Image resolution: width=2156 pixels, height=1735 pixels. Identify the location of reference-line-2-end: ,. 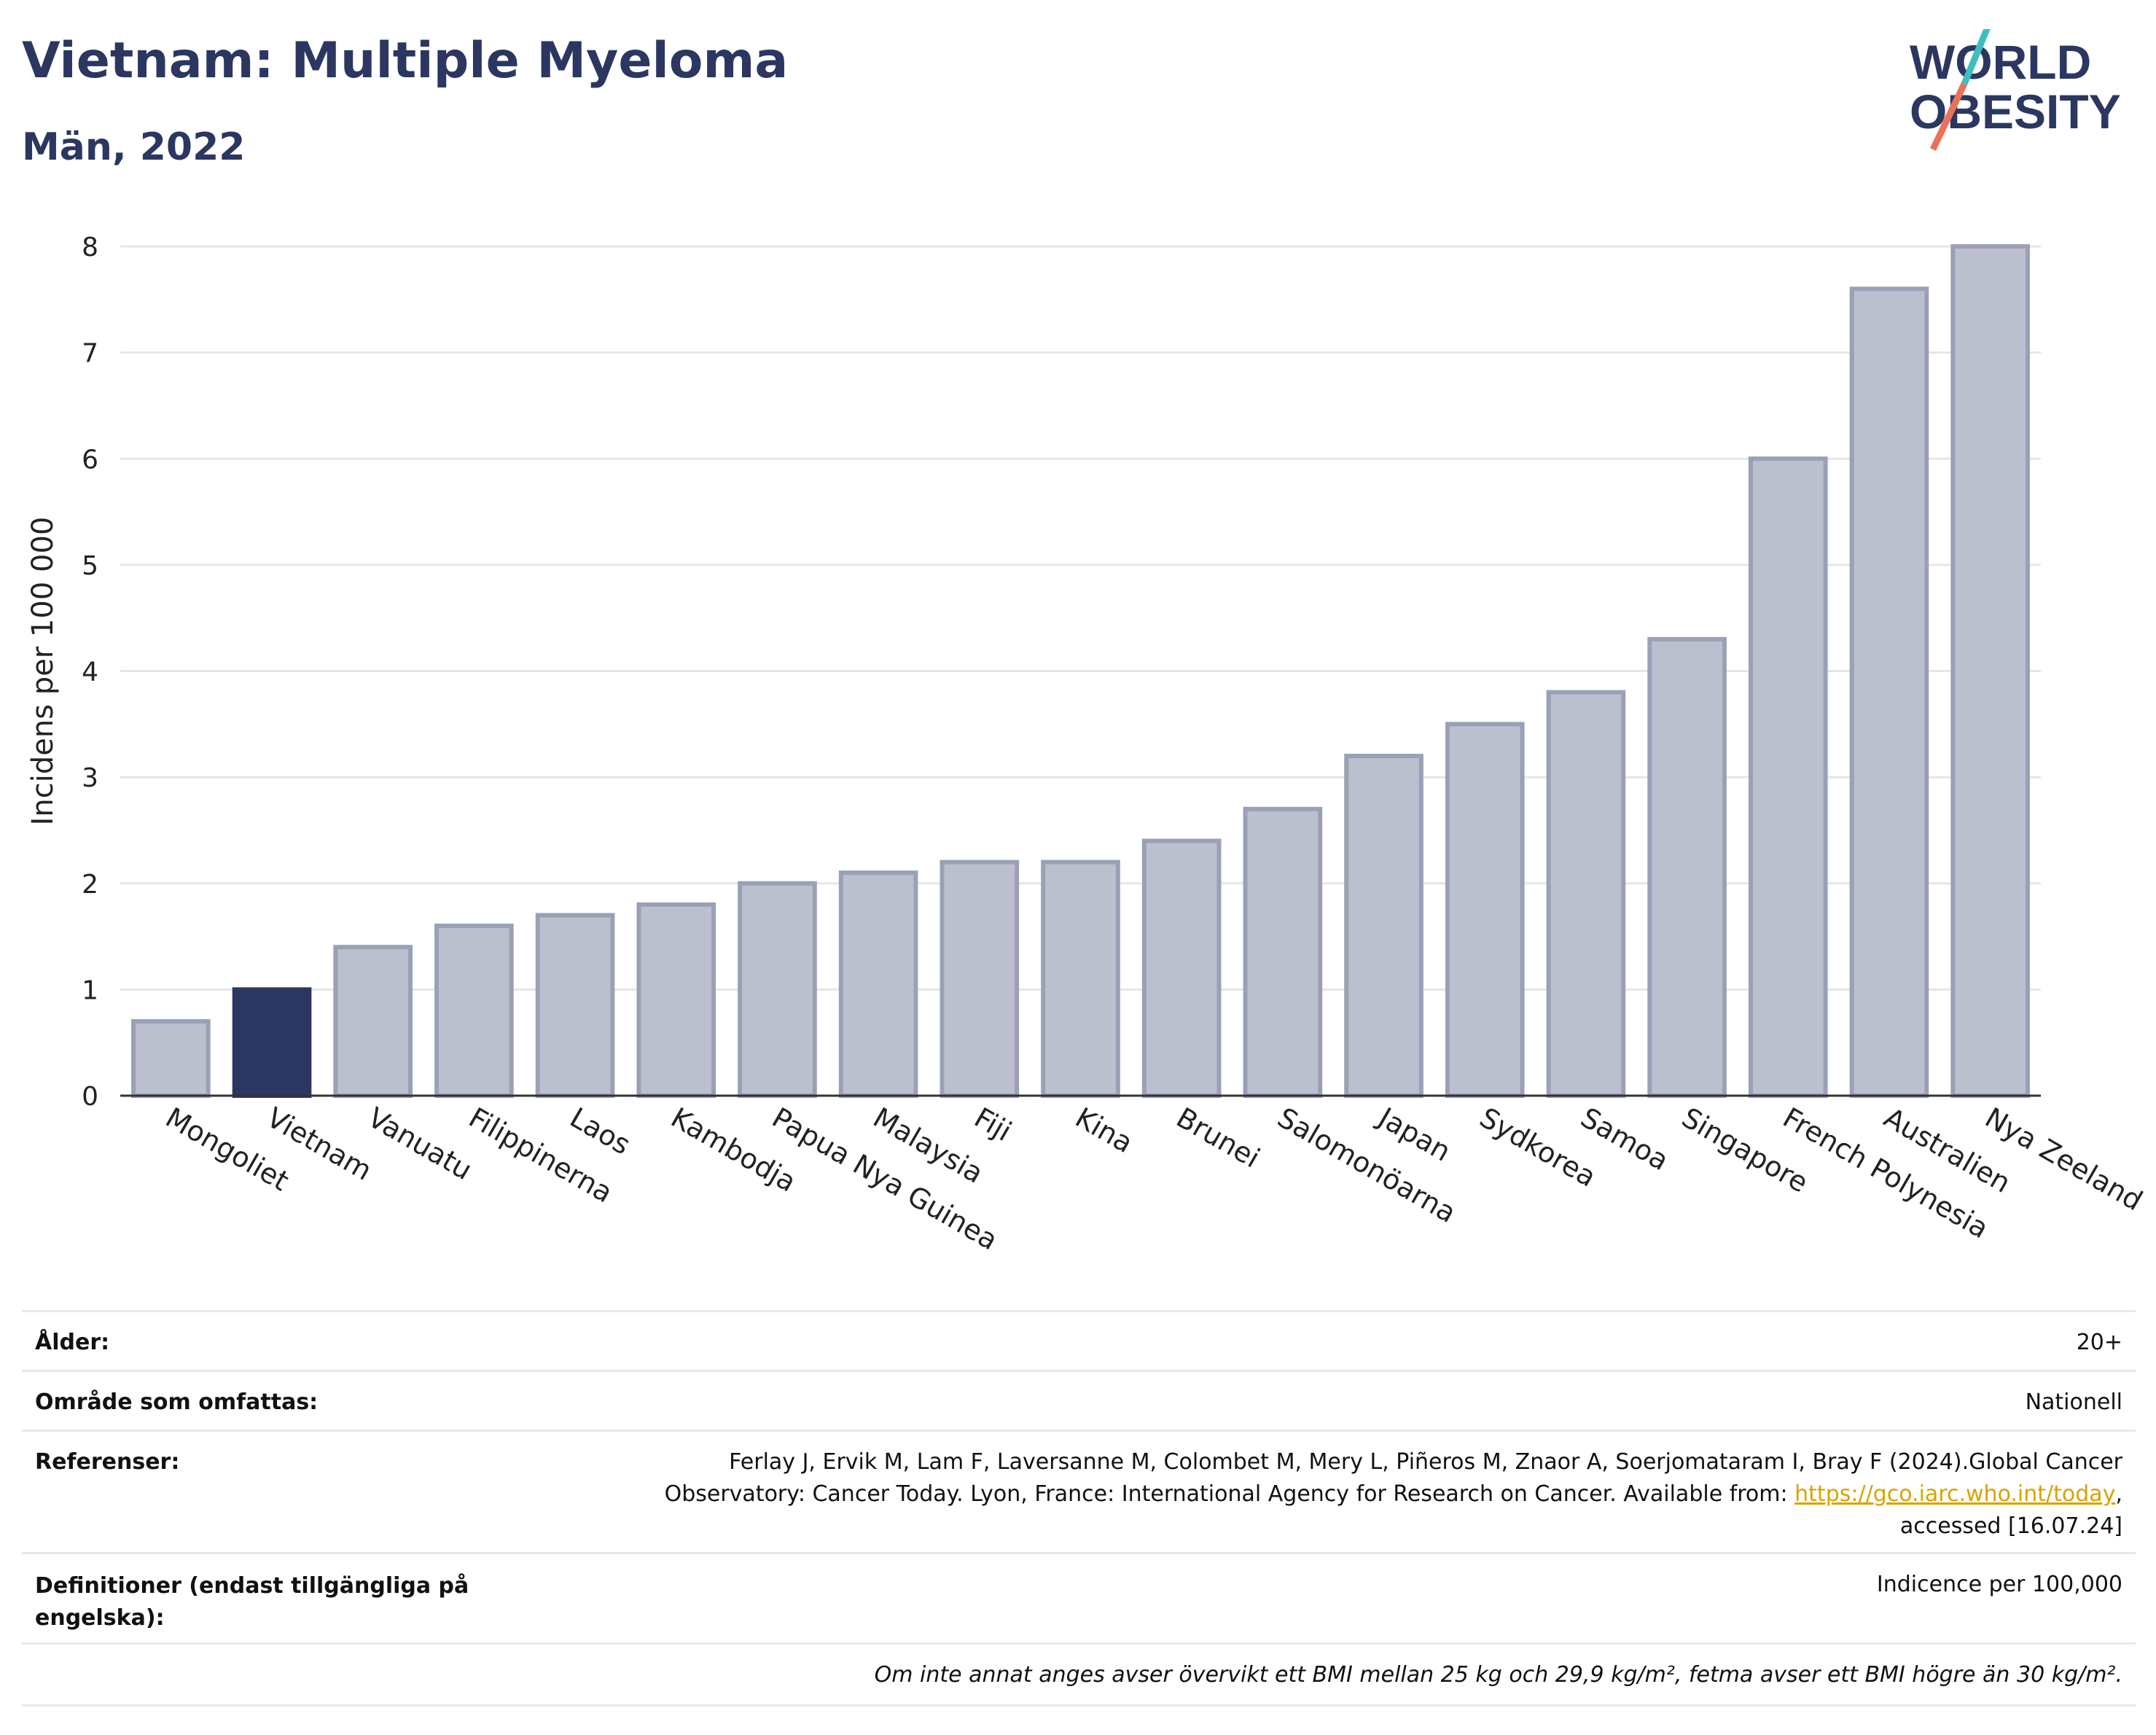
(2118, 1494).